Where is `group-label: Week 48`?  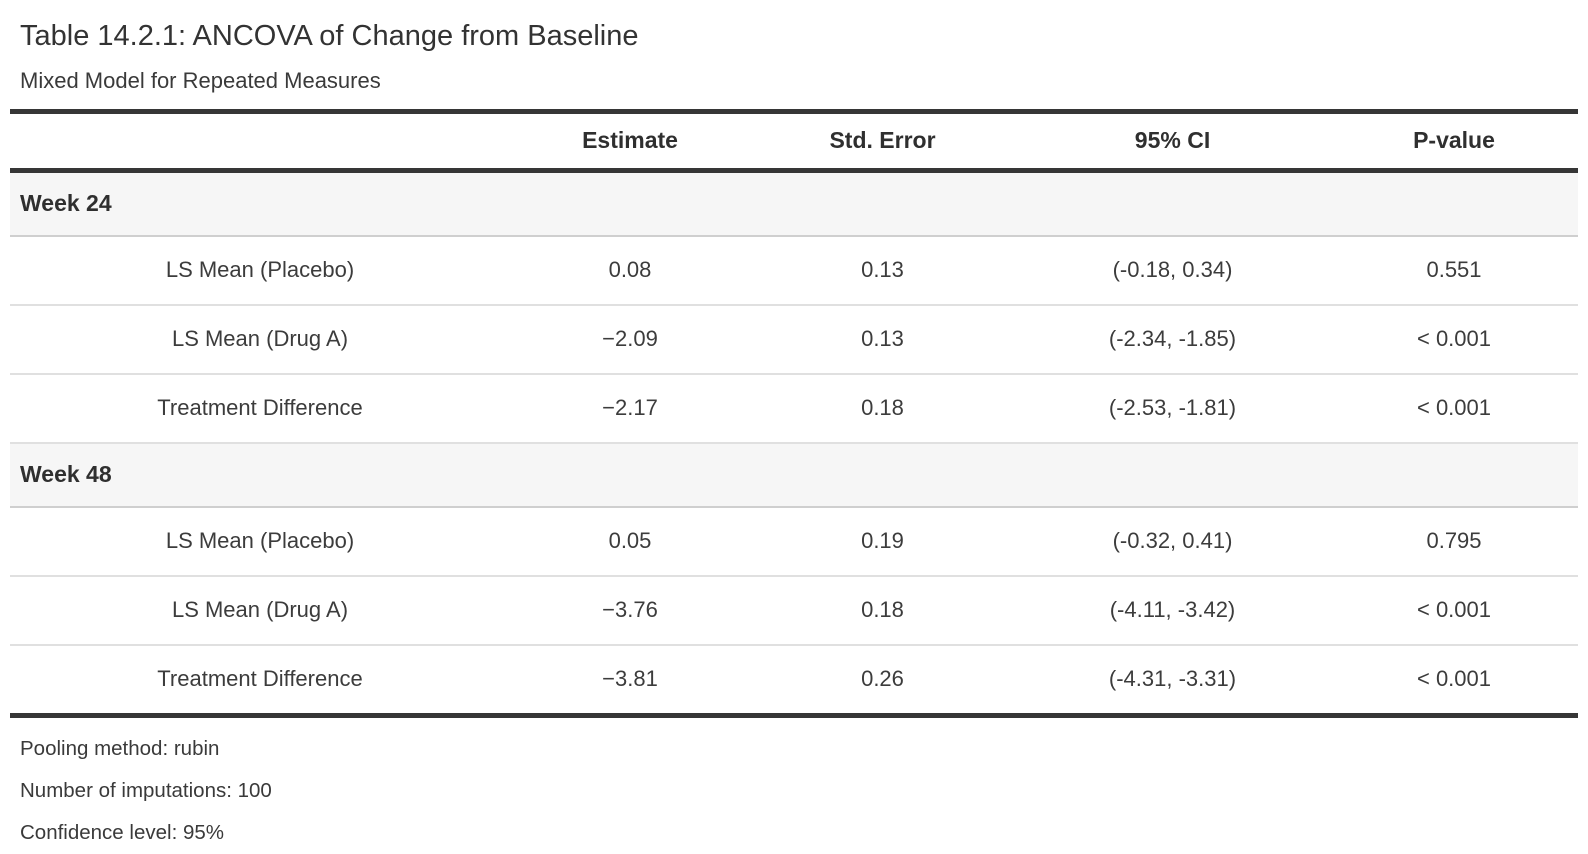
group-label: Week 48 is located at coordinates (794, 475).